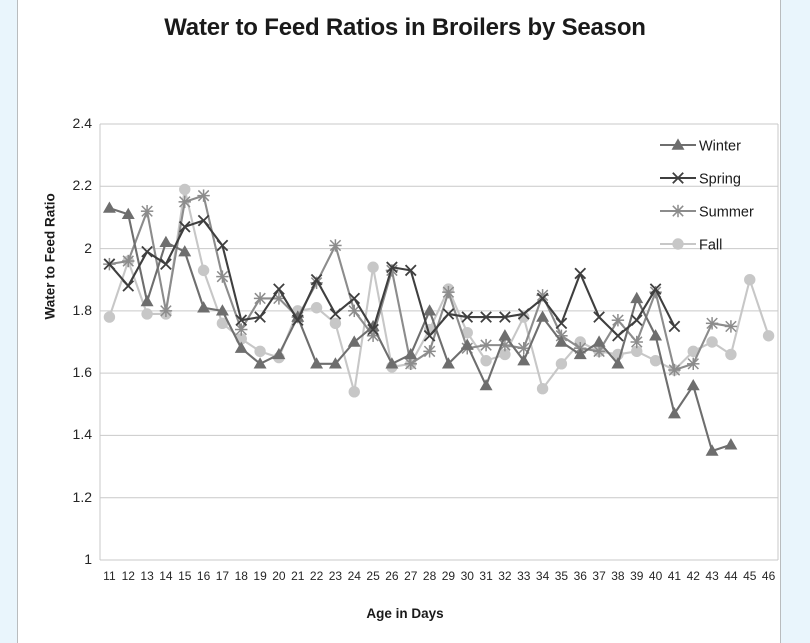 The width and height of the screenshot is (810, 643). What do you see at coordinates (392, 576) in the screenshot?
I see `x-tick-label: 26` at bounding box center [392, 576].